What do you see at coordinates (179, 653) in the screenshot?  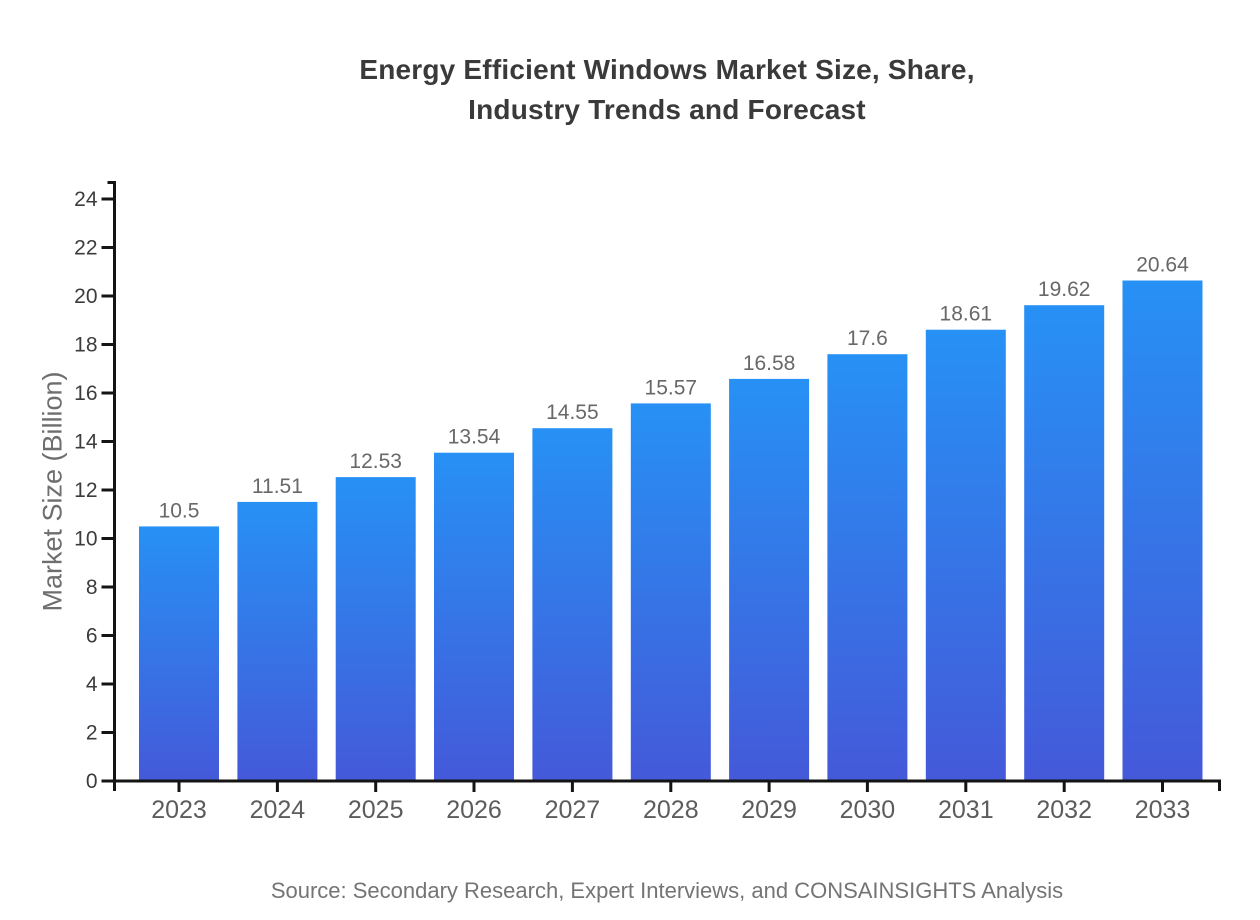 I see `bar-2023` at bounding box center [179, 653].